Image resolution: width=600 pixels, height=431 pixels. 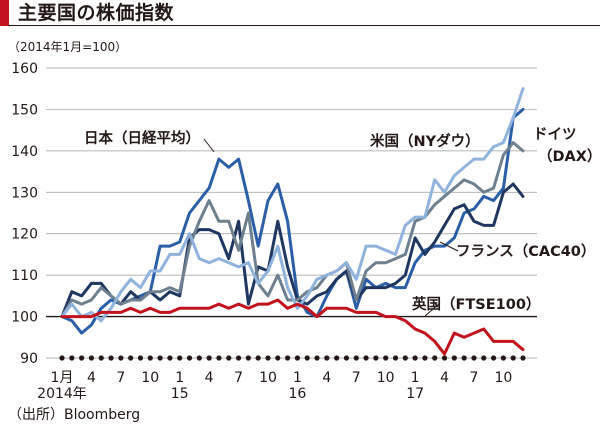 I want to click on unit-note: （2014年1月=100）, so click(x=68, y=47).